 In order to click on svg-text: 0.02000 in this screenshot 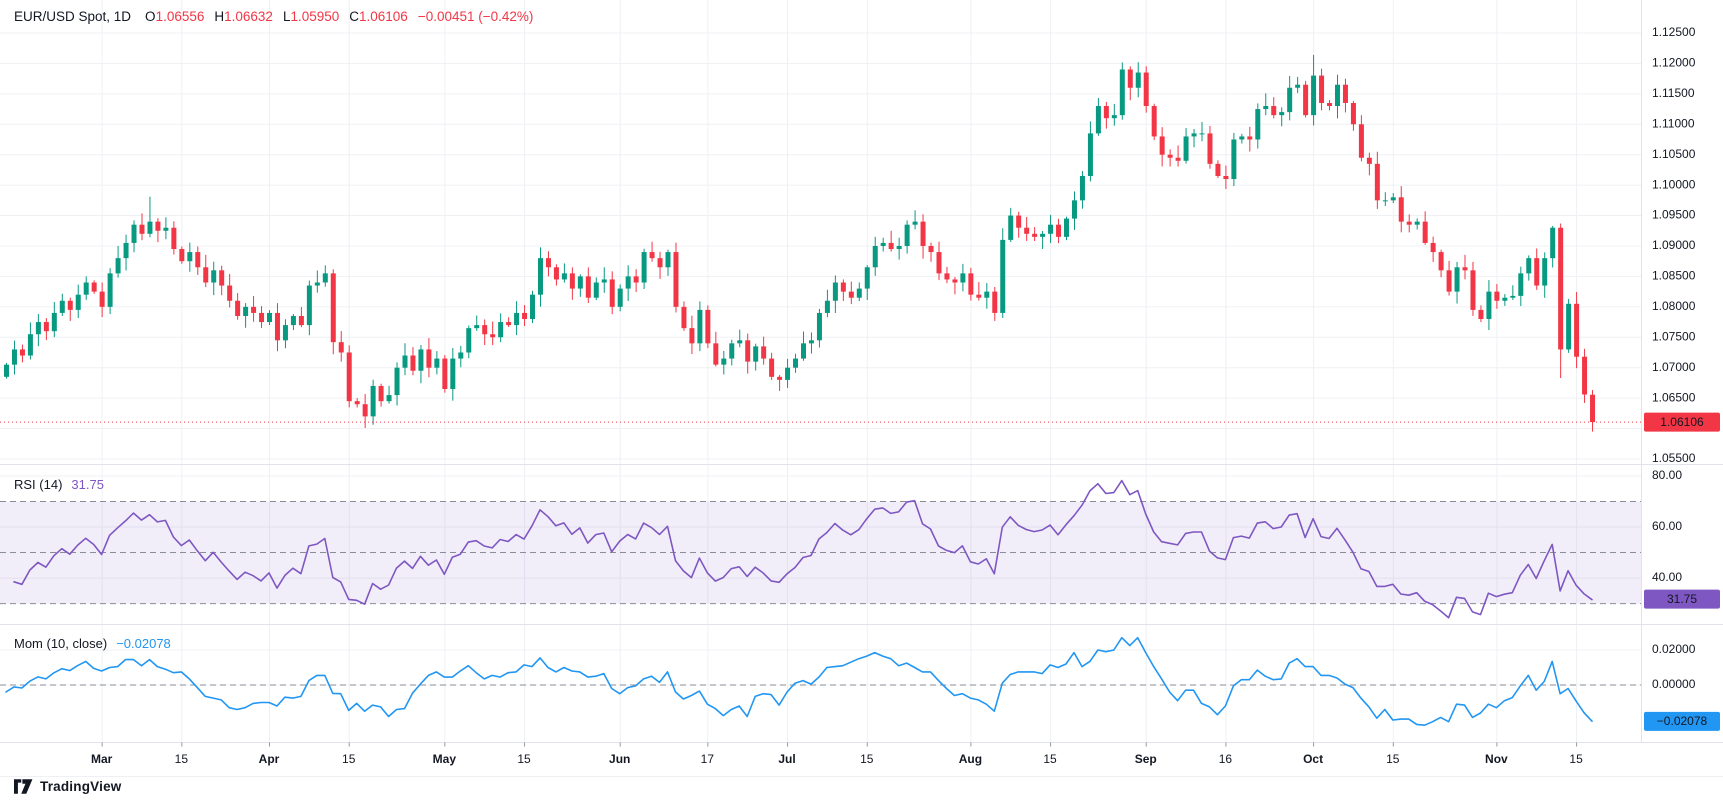, I will do `click(1674, 649)`.